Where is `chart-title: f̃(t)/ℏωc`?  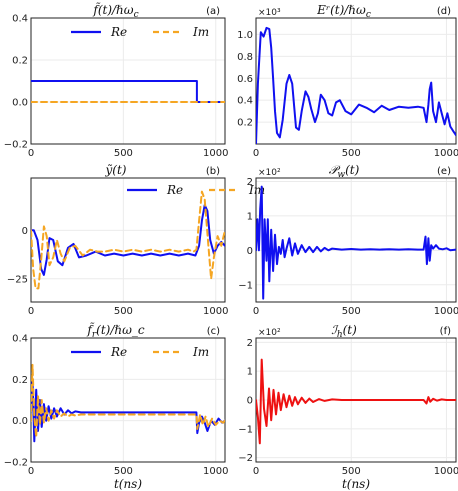
chart-title: f̃(t)/ℏωc is located at coordinates (115, 10).